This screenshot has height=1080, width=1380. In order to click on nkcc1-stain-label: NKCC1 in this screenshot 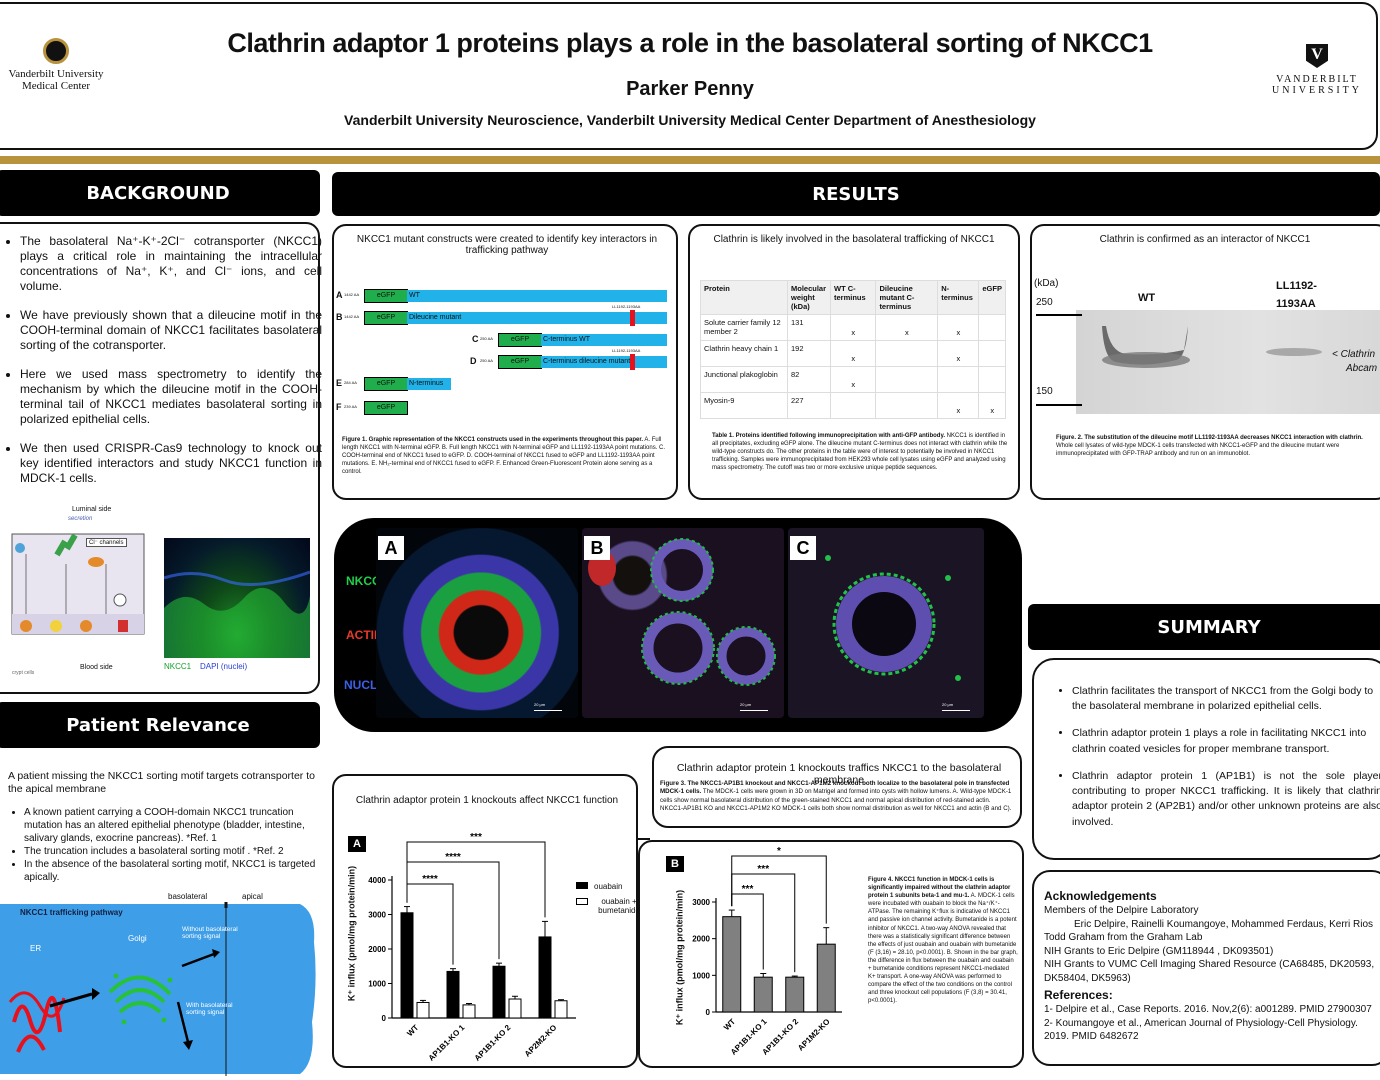, I will do `click(178, 666)`.